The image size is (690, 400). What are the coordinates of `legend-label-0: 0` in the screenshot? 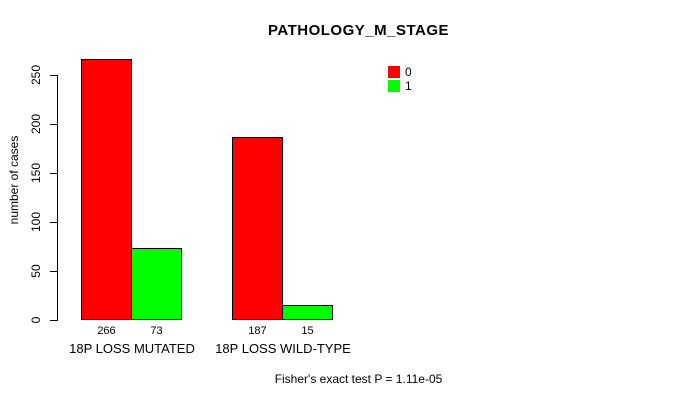 It's located at (408, 72).